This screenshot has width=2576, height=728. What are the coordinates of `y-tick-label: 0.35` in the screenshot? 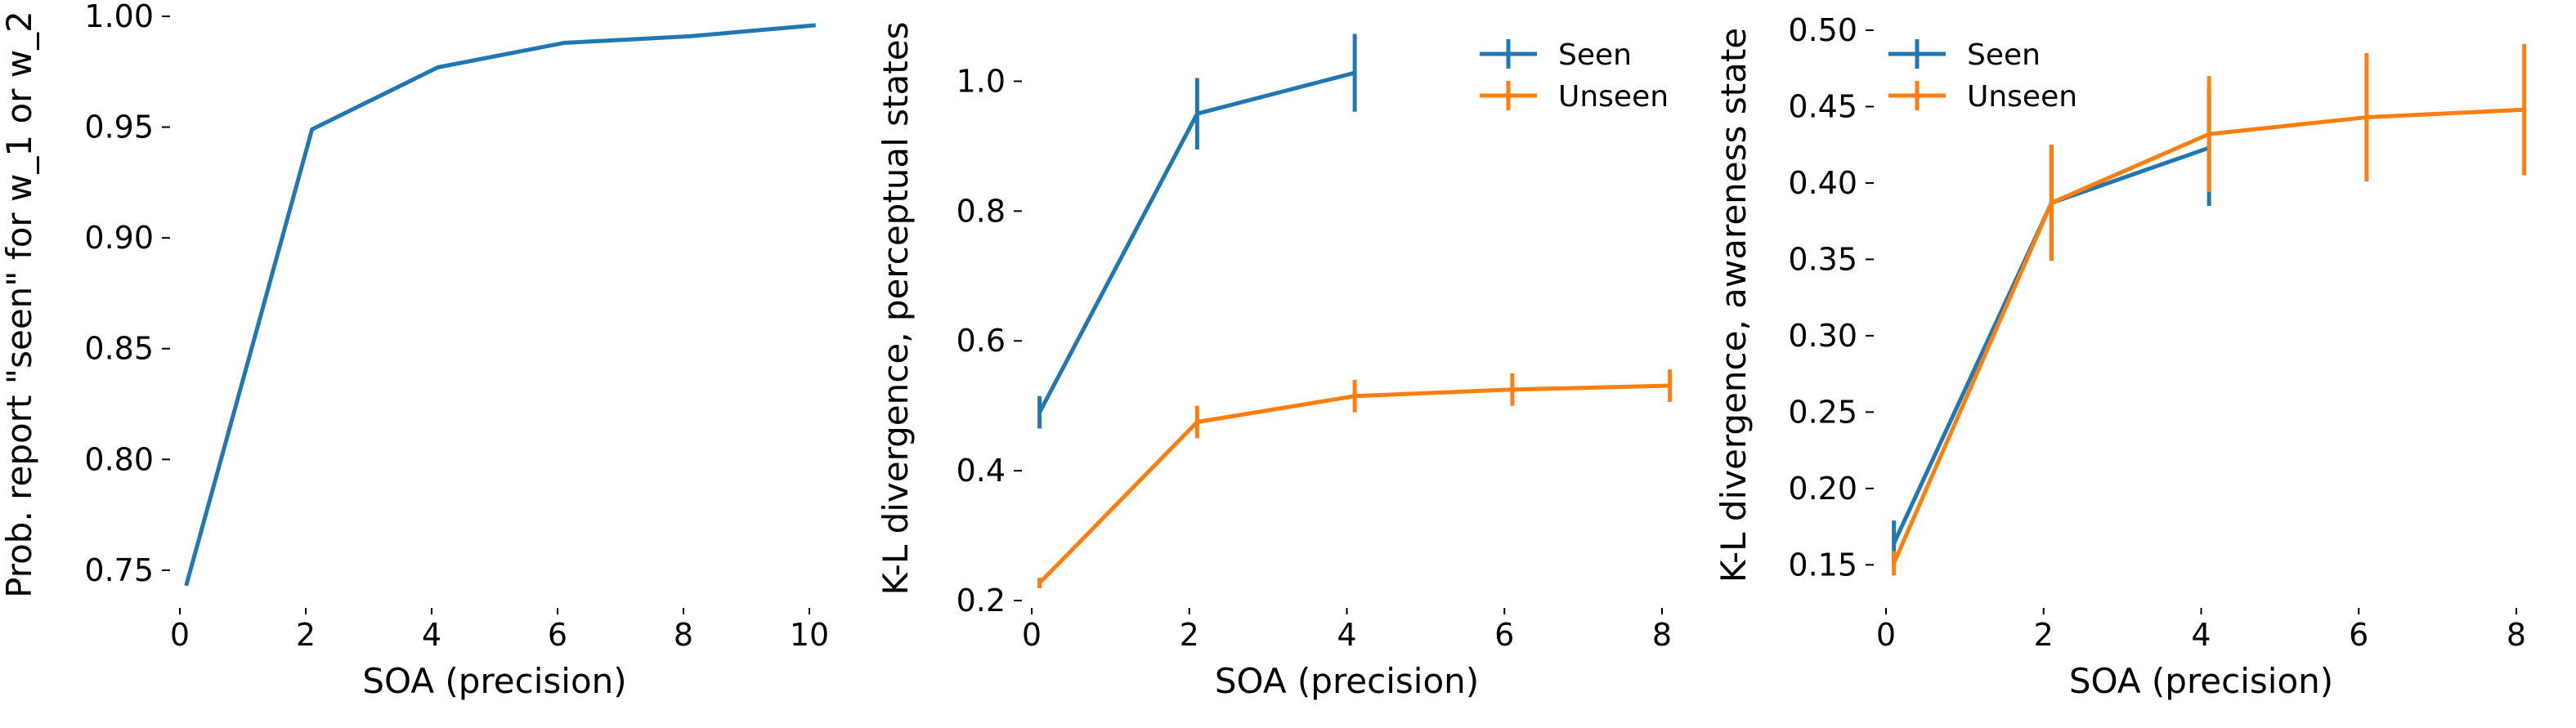 It's located at (1822, 259).